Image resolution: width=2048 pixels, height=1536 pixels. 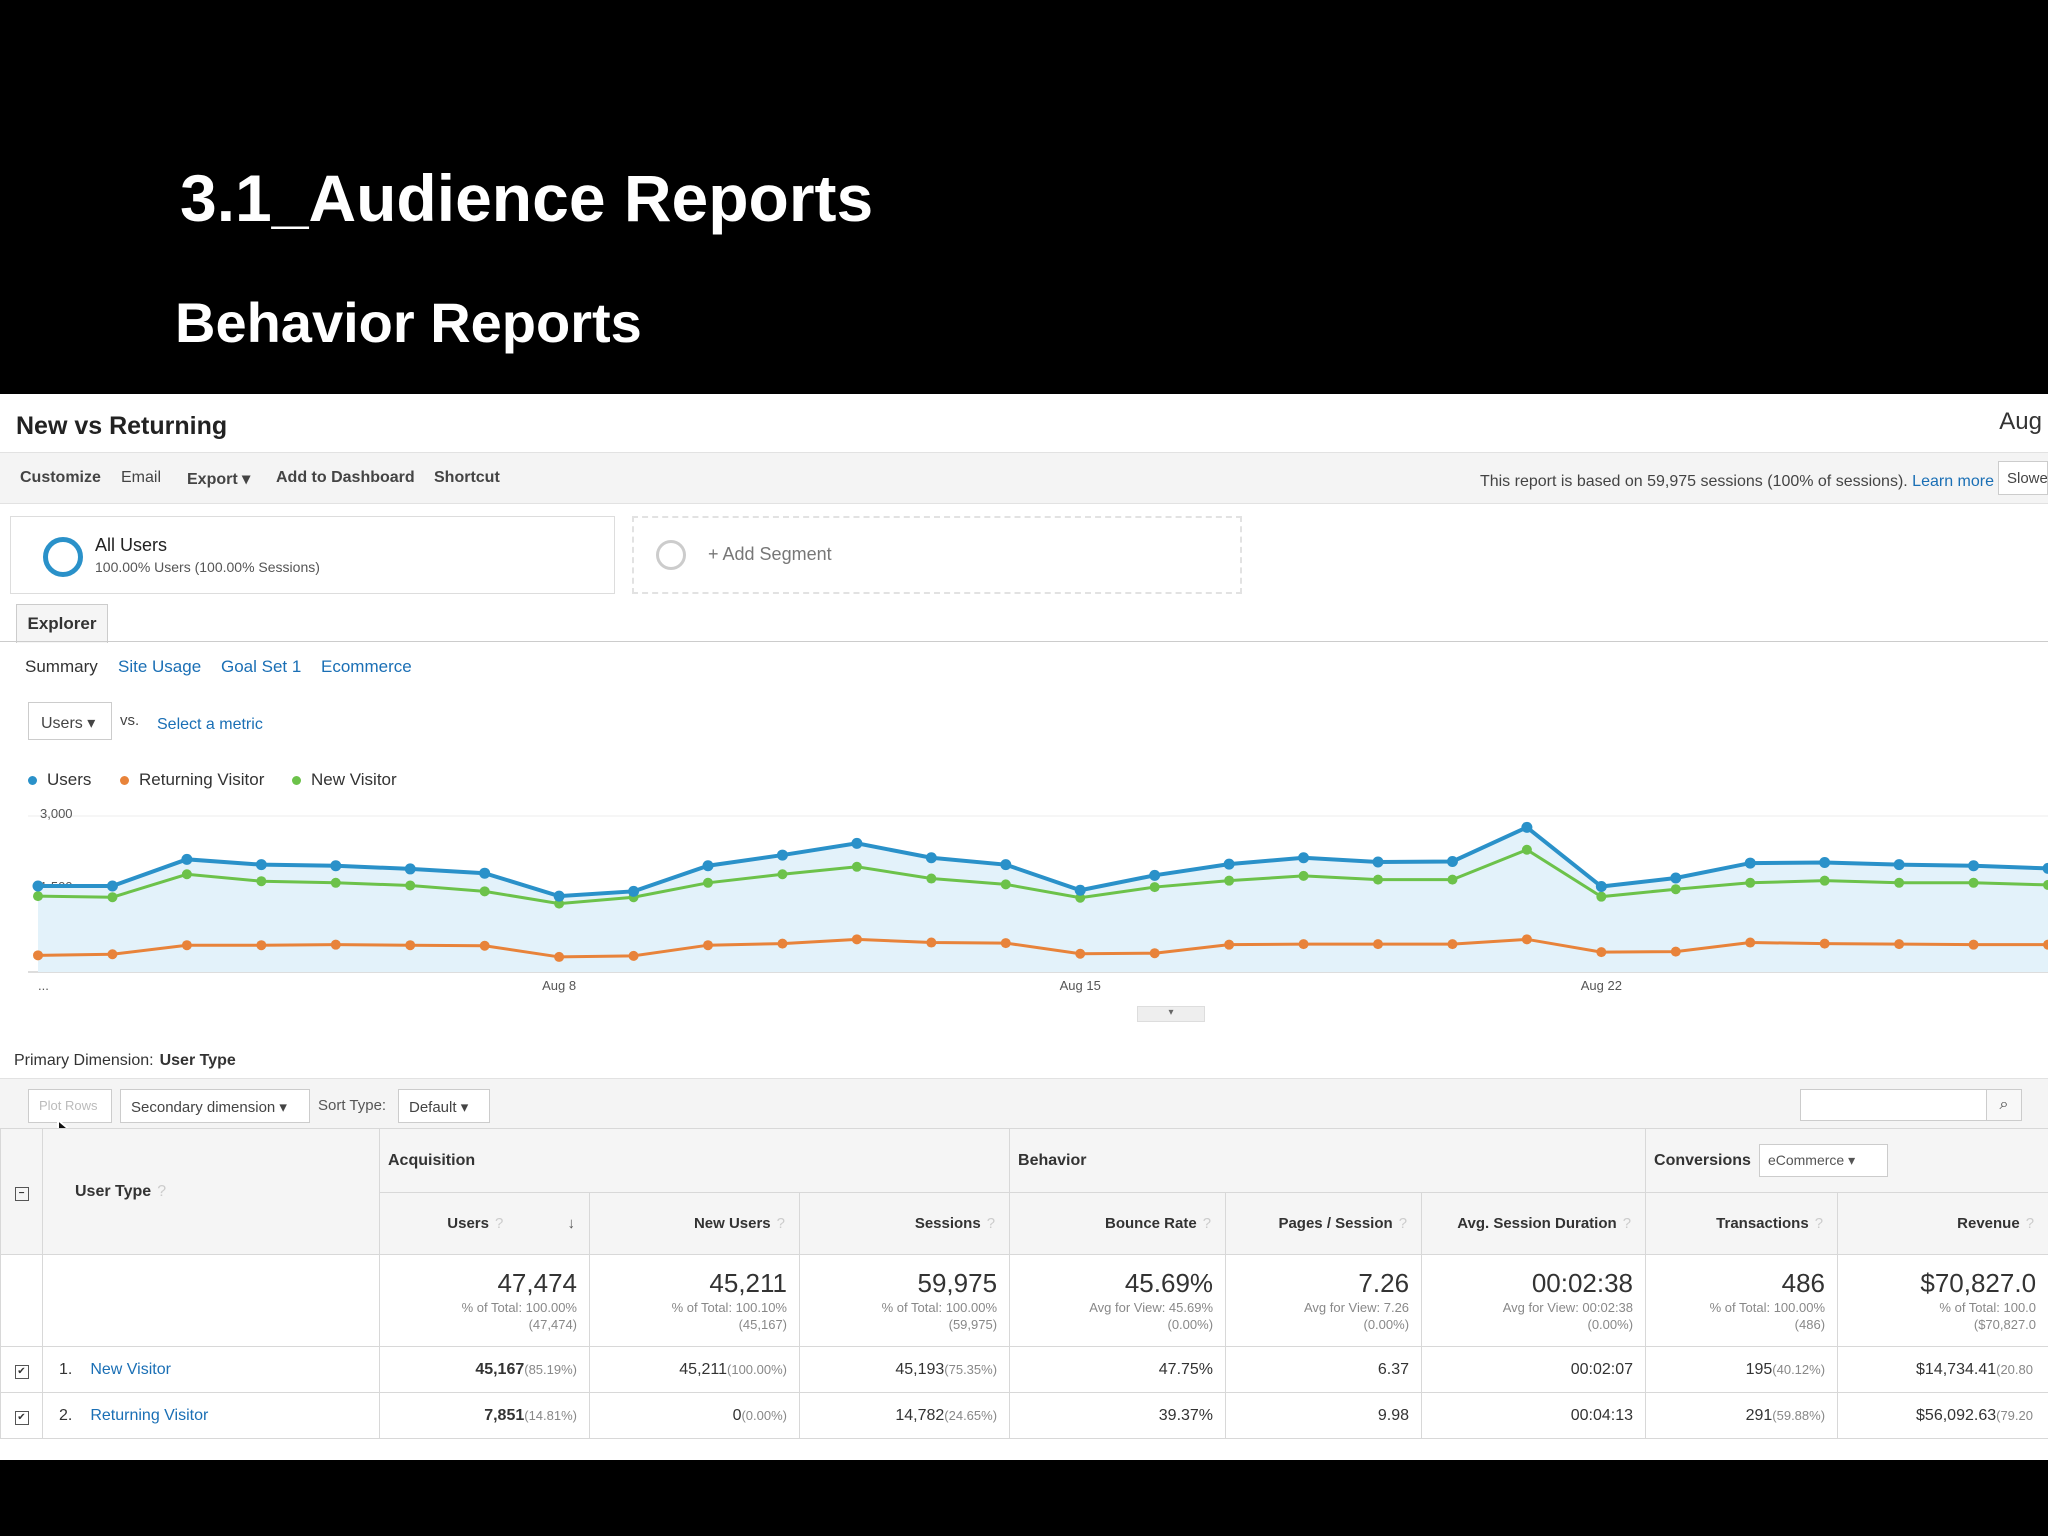 I want to click on cell-value: 45,167, so click(x=500, y=1369).